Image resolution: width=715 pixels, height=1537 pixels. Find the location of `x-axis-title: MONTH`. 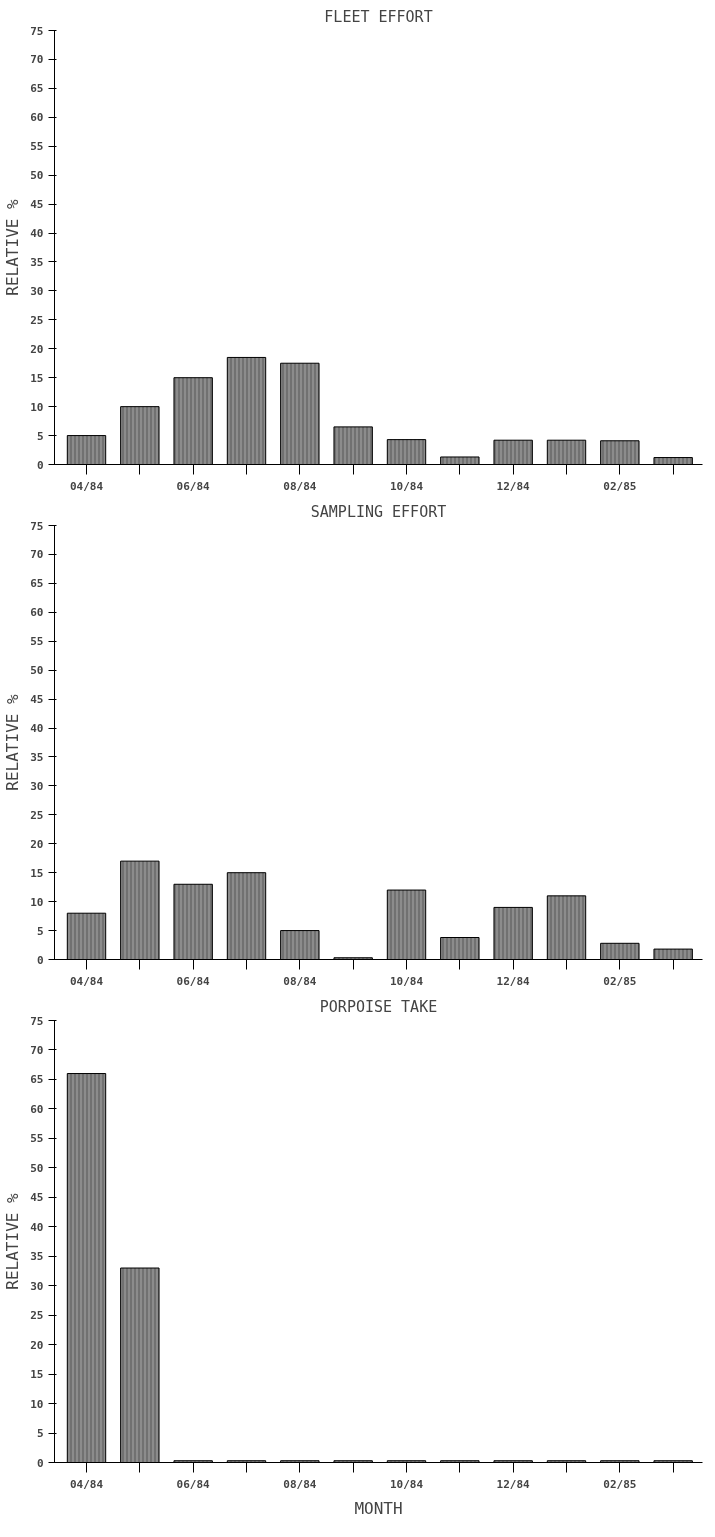

x-axis-title: MONTH is located at coordinates (378, 1508).